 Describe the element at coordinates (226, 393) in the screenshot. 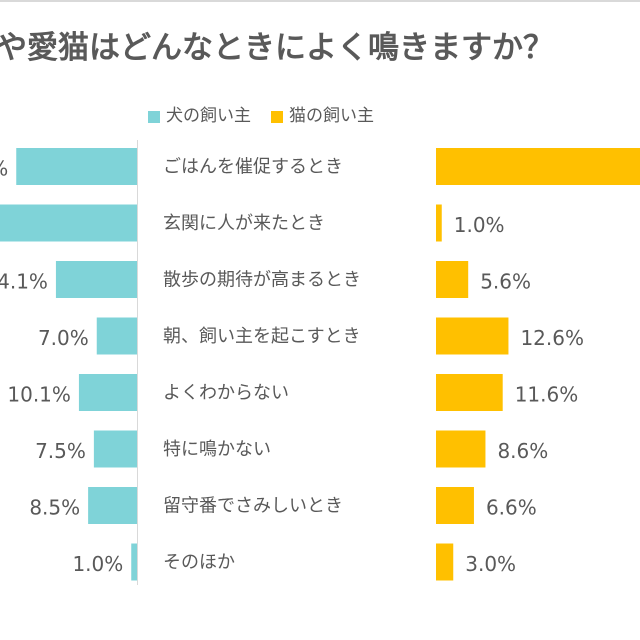

I see `category-label: よくわからない` at that location.